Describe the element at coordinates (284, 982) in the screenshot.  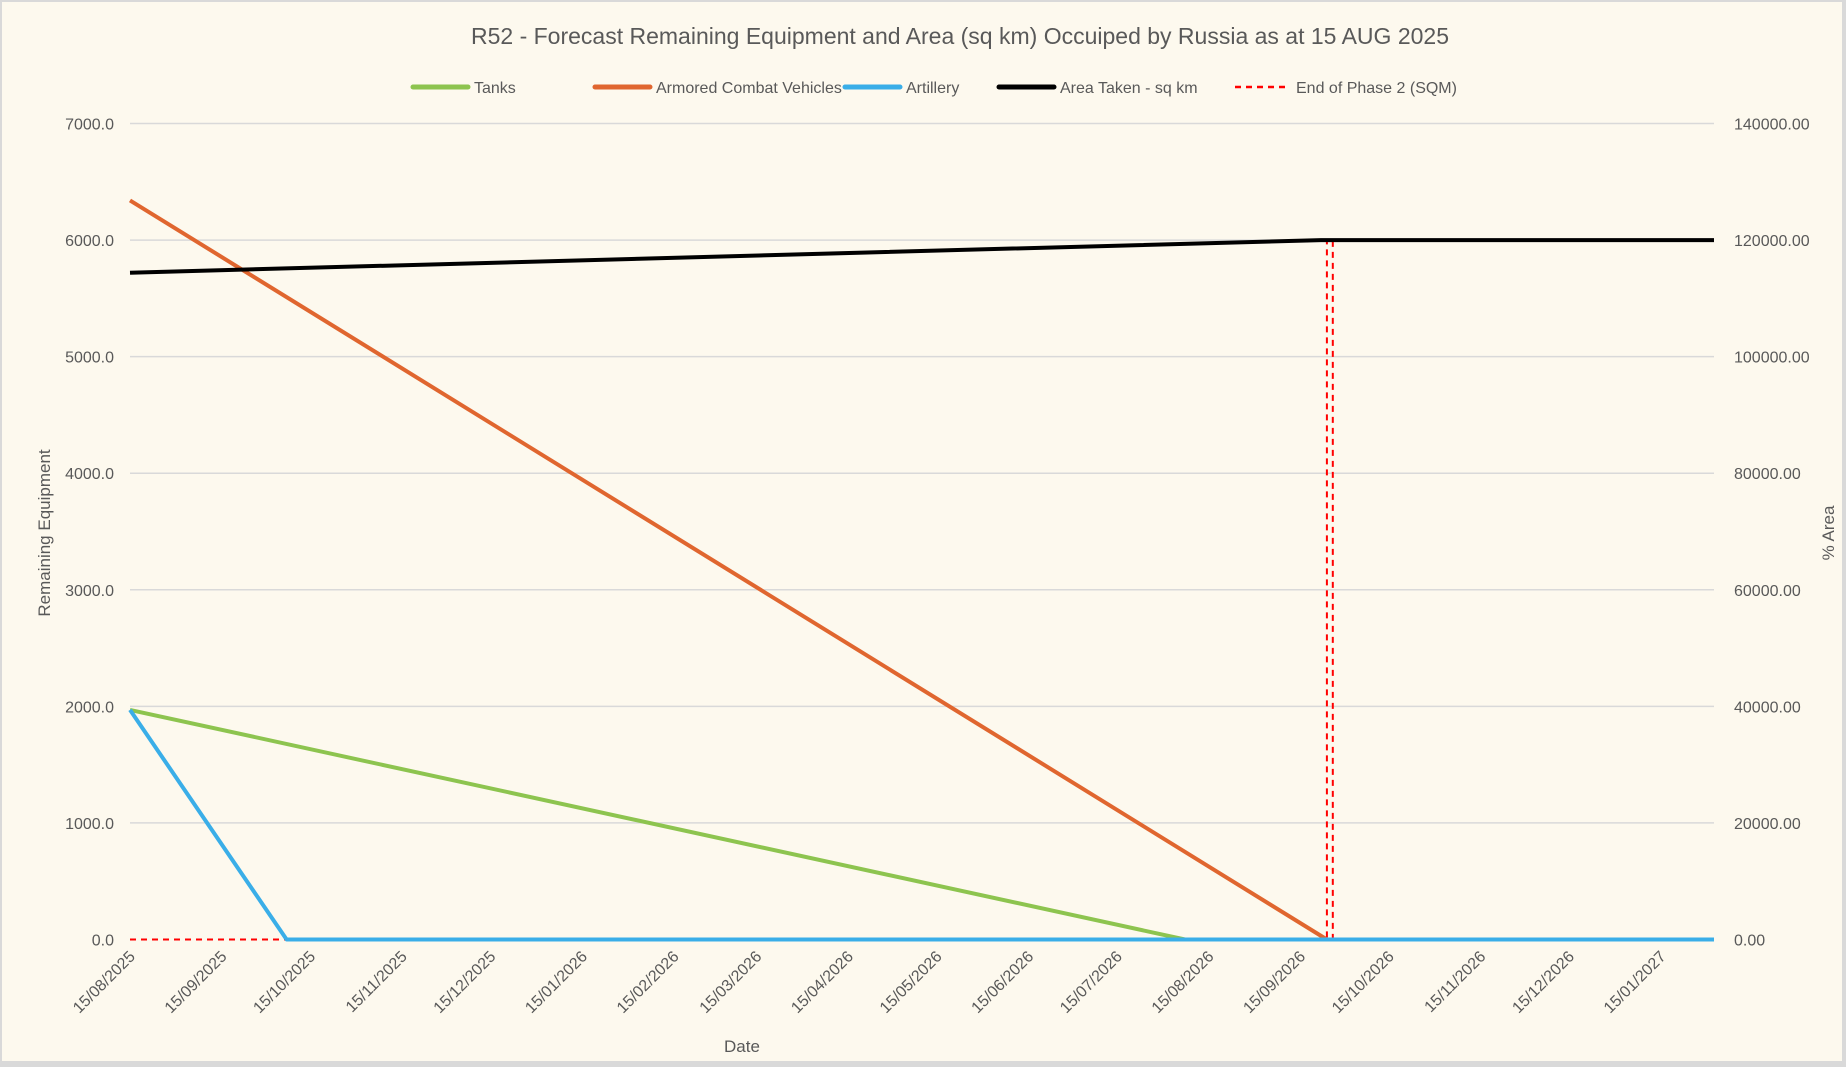
I see `x-tick-label: 15/10/2025` at that location.